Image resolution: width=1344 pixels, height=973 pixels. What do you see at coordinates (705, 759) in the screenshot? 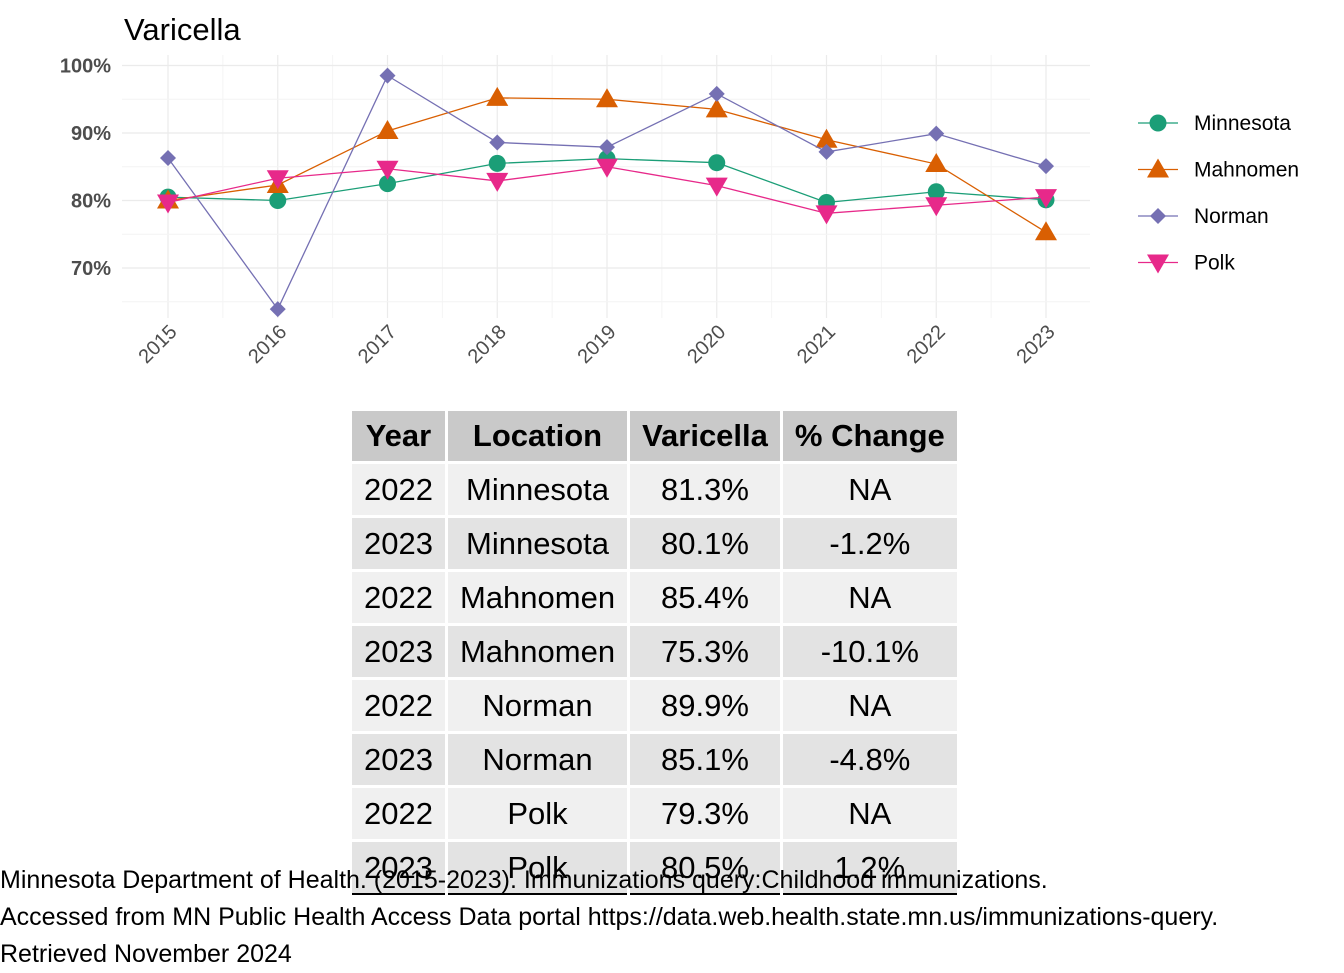
I see `cell-varicella: 85.1%` at bounding box center [705, 759].